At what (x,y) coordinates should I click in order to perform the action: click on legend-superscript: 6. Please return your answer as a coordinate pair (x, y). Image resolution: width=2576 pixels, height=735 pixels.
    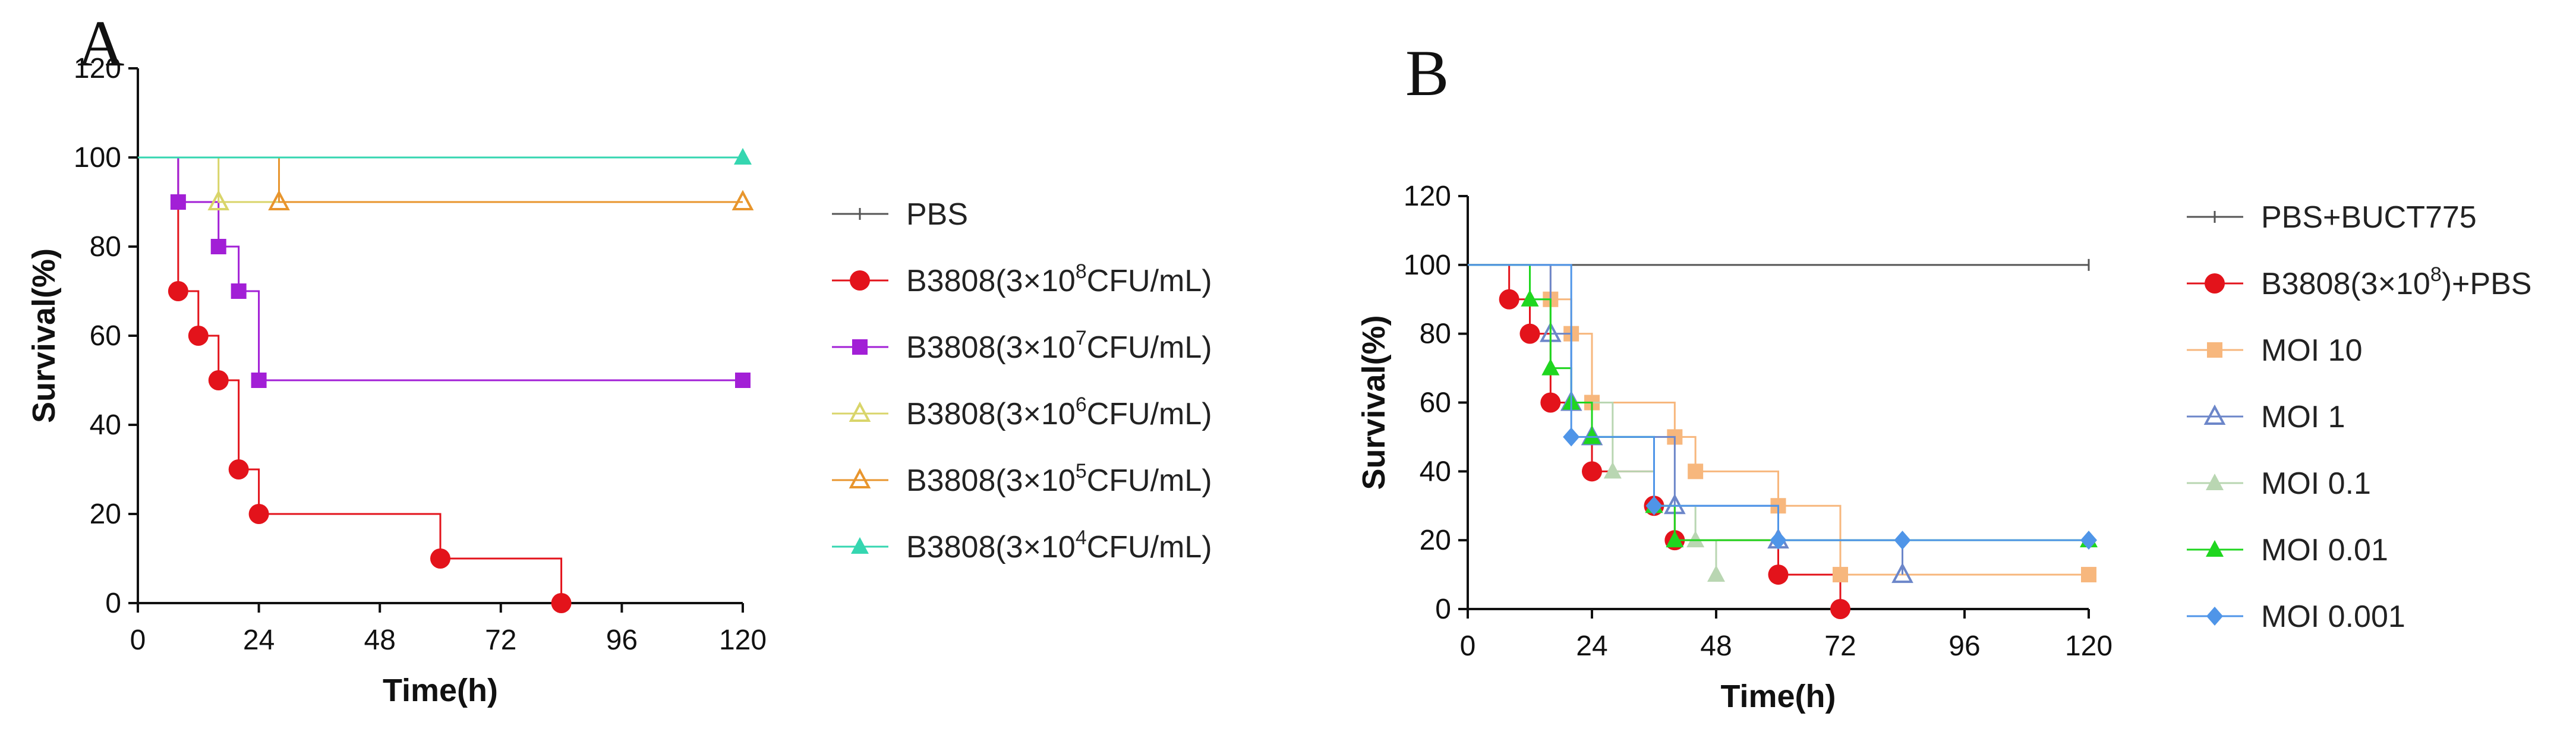
    Looking at the image, I should click on (1082, 404).